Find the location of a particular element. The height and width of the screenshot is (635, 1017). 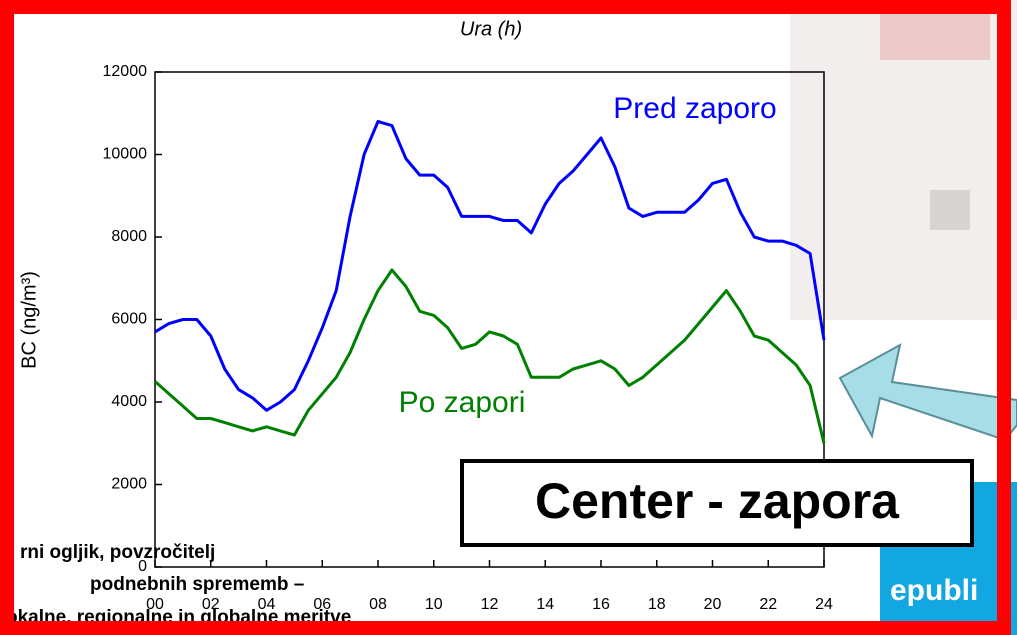

y-tick-label: 2000 is located at coordinates (129, 484).